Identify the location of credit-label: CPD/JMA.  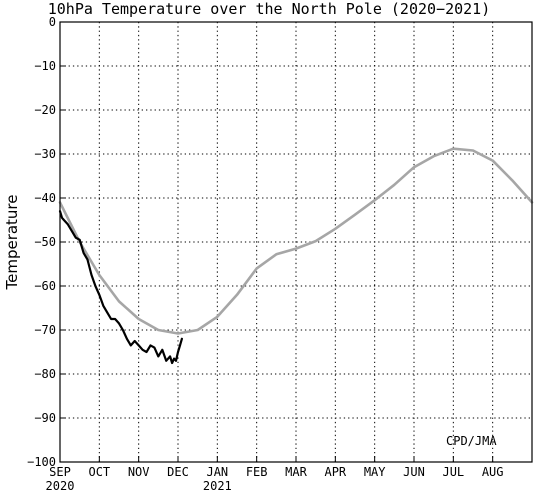
(471, 441).